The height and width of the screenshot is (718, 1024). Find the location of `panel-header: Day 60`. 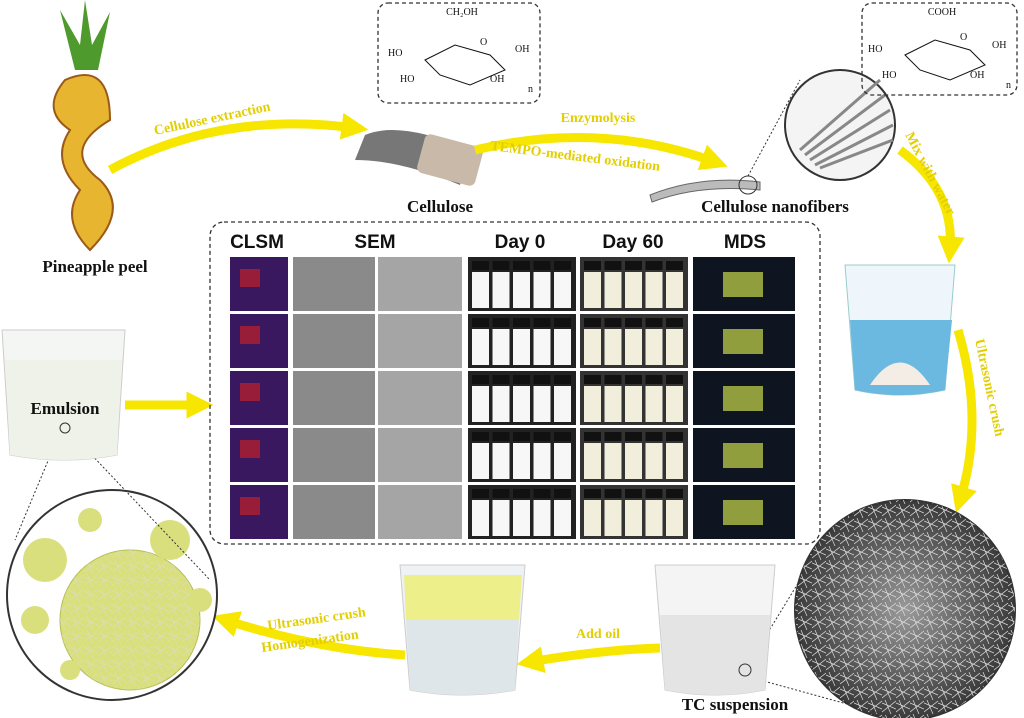

panel-header: Day 60 is located at coordinates (632, 242).